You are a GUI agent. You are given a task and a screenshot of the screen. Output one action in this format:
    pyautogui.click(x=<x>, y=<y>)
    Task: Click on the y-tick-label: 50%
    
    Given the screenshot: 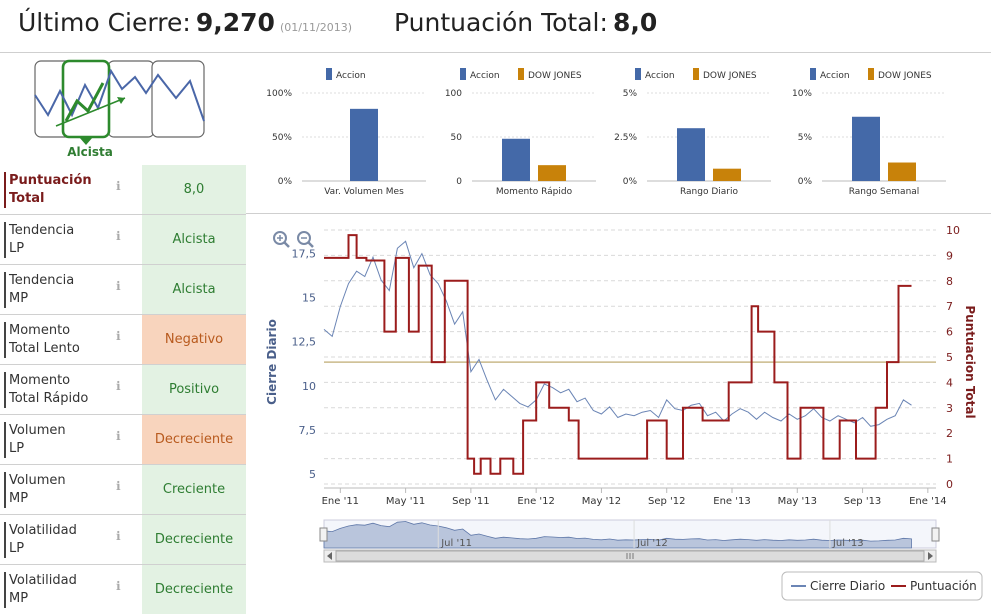 What is the action you would take?
    pyautogui.click(x=282, y=138)
    